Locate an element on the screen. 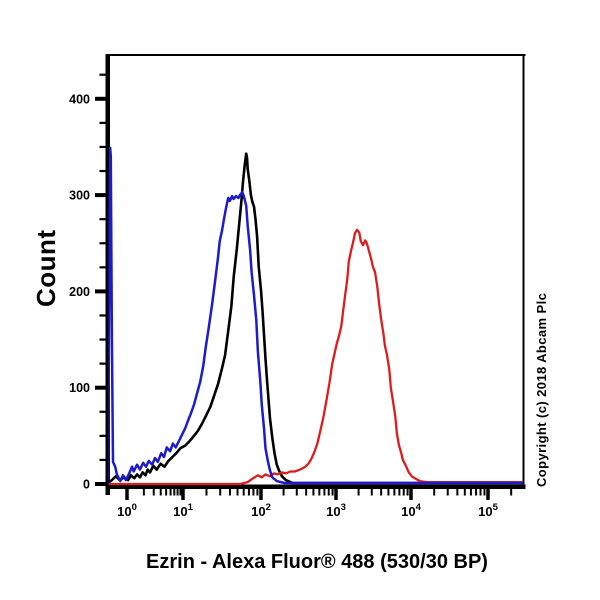 The width and height of the screenshot is (600, 600). x-axis-tick-label: 10¹ is located at coordinates (183, 510).